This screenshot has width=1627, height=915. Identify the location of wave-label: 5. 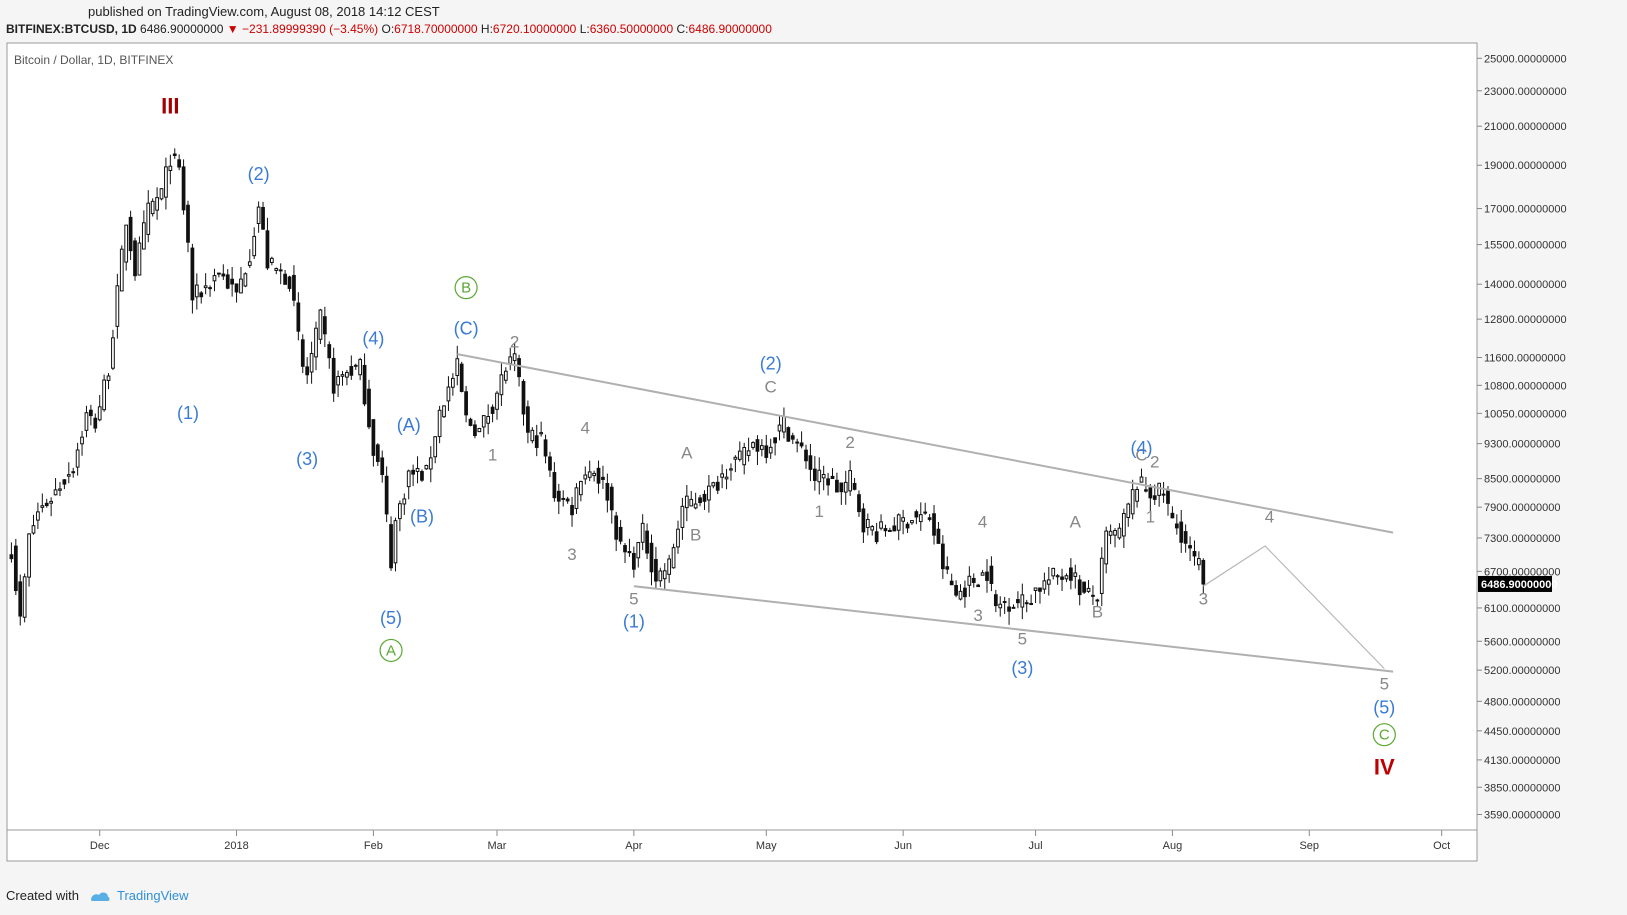
(1022, 639).